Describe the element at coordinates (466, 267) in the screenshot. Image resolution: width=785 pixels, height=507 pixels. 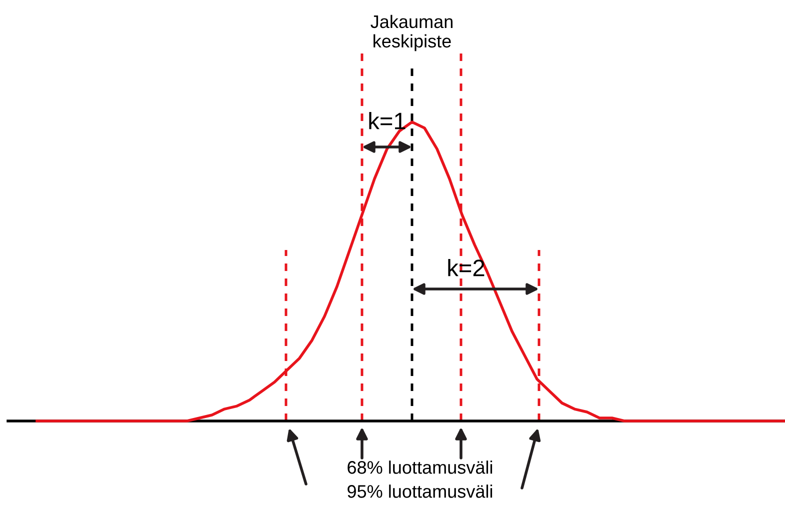
I see `annotation: k=2` at that location.